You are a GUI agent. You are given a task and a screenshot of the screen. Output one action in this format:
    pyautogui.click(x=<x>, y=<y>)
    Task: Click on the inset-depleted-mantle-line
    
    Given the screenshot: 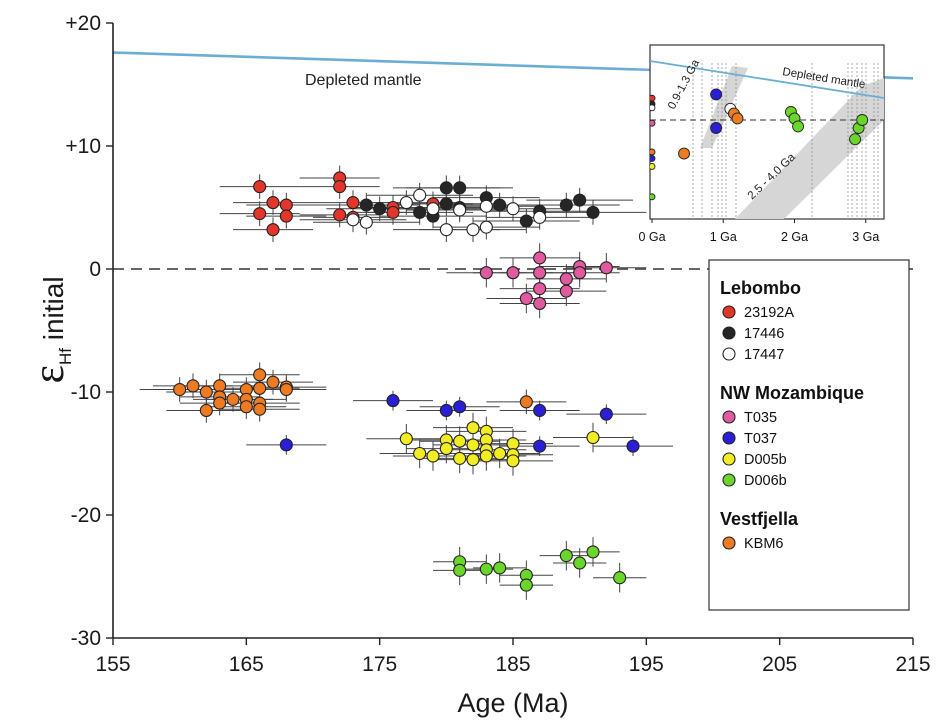 What is the action you would take?
    pyautogui.click(x=767, y=79)
    